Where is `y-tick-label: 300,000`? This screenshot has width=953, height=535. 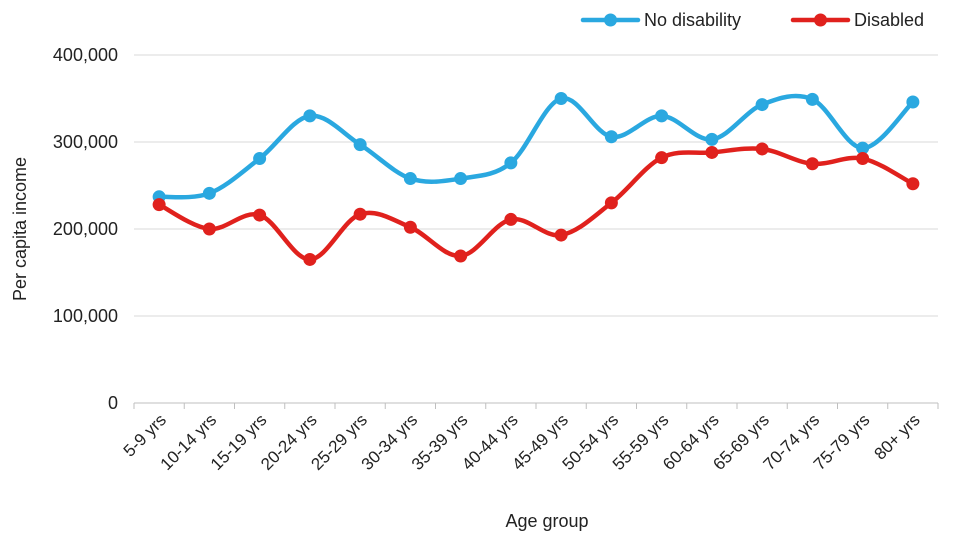 y-tick-label: 300,000 is located at coordinates (85, 142).